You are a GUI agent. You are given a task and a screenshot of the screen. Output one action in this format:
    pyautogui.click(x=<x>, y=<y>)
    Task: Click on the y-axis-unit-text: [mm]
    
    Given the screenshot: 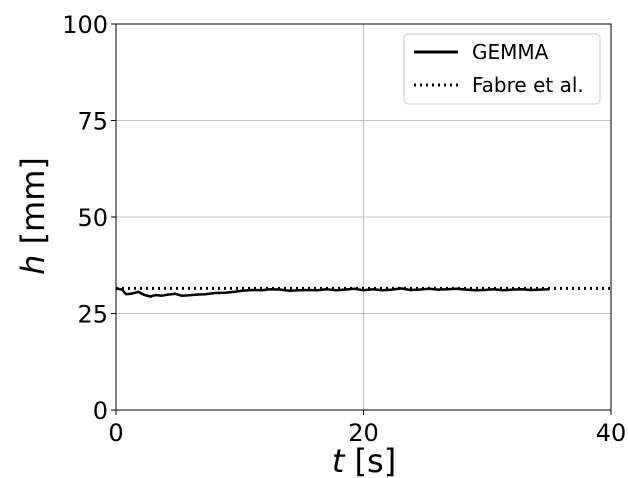 What is the action you would take?
    pyautogui.click(x=33, y=200)
    